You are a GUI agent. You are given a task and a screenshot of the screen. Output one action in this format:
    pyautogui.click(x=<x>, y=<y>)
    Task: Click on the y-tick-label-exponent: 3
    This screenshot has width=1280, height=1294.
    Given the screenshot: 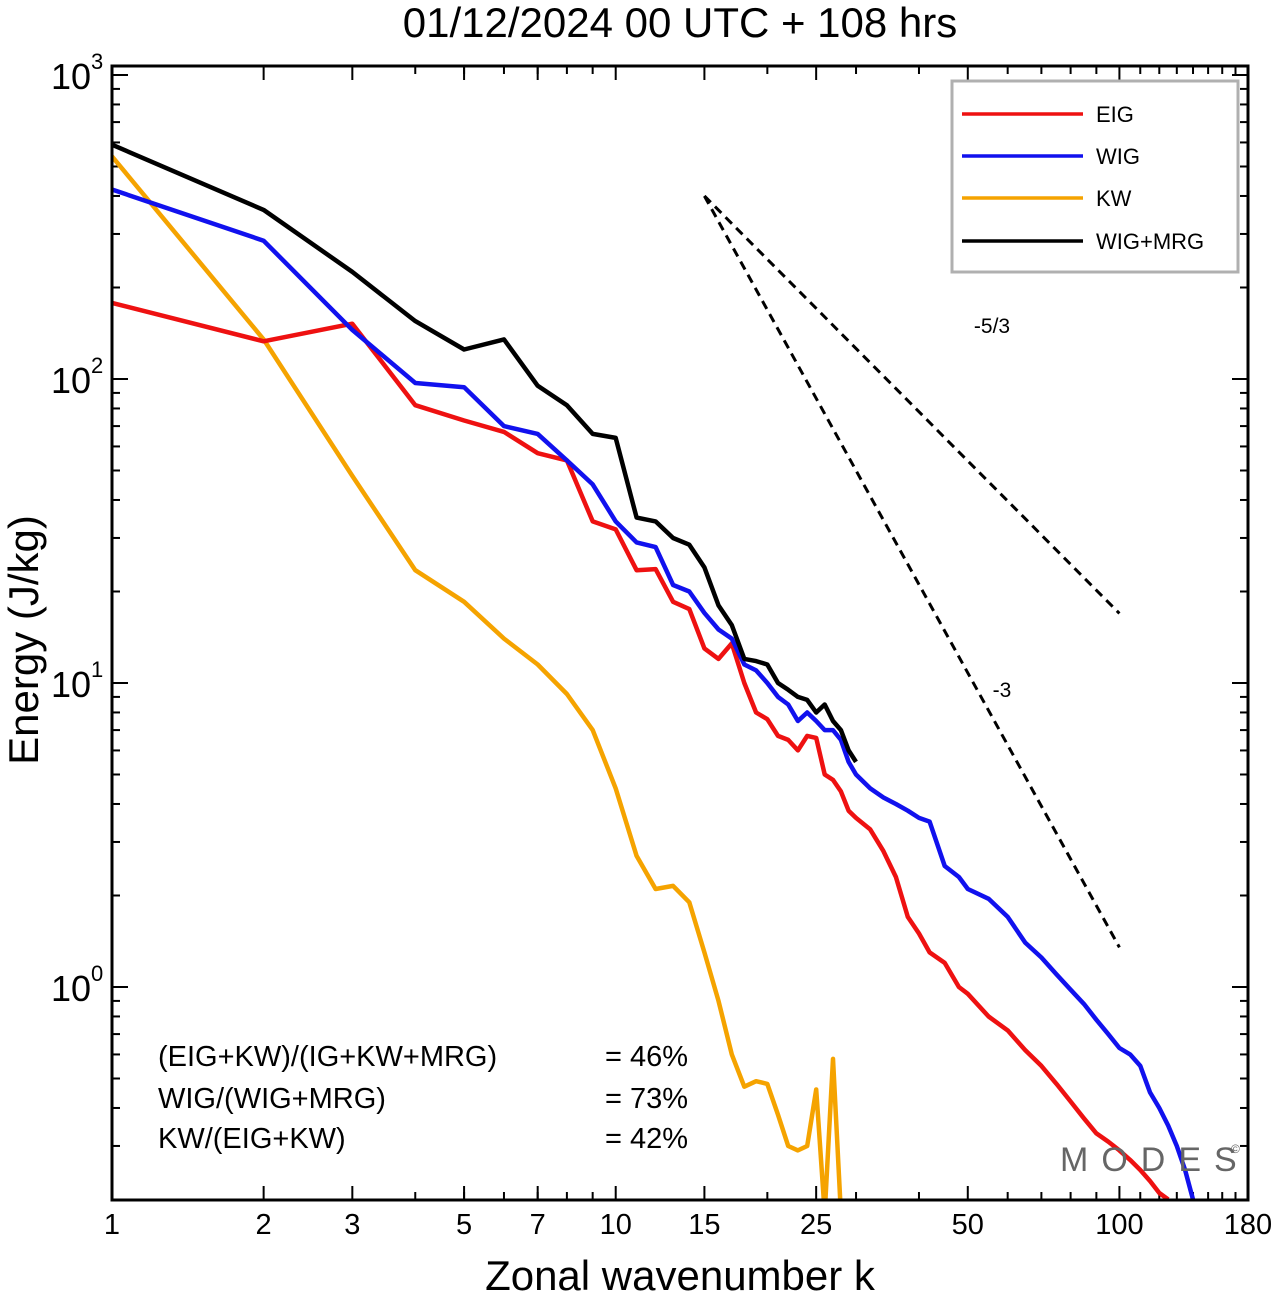 What is the action you would take?
    pyautogui.click(x=97, y=61)
    